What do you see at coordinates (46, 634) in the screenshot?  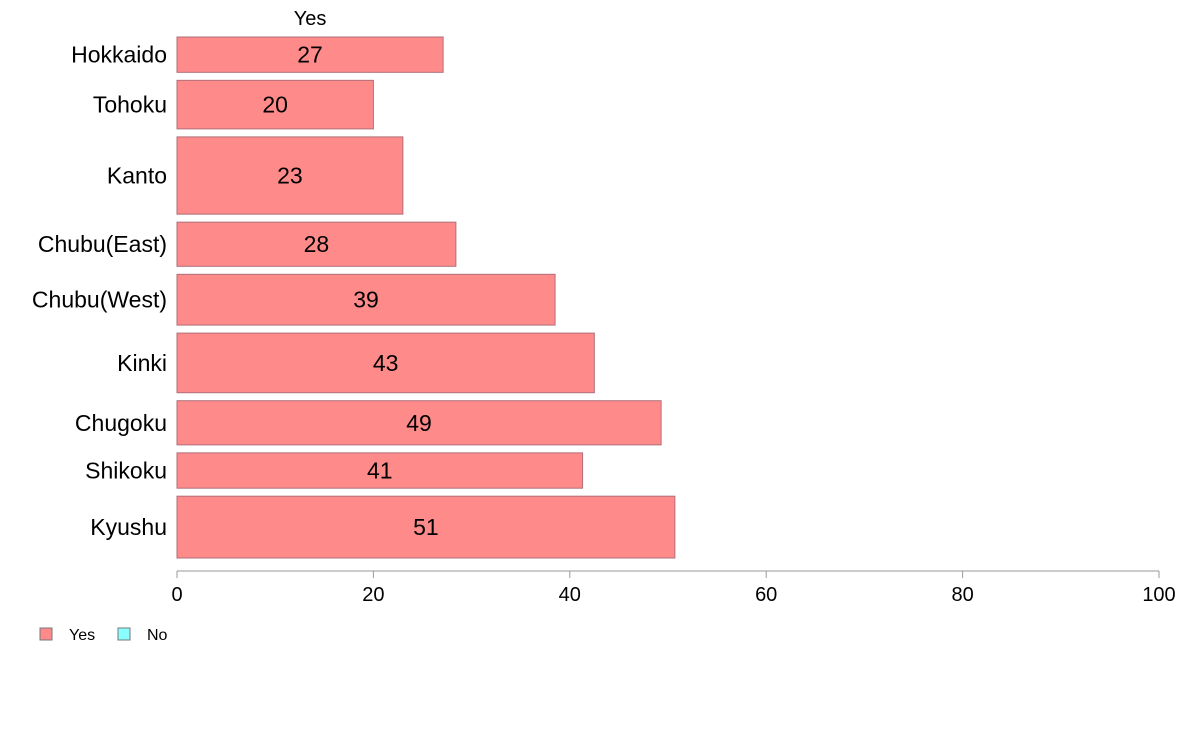 I see `legend-swatch-yes` at bounding box center [46, 634].